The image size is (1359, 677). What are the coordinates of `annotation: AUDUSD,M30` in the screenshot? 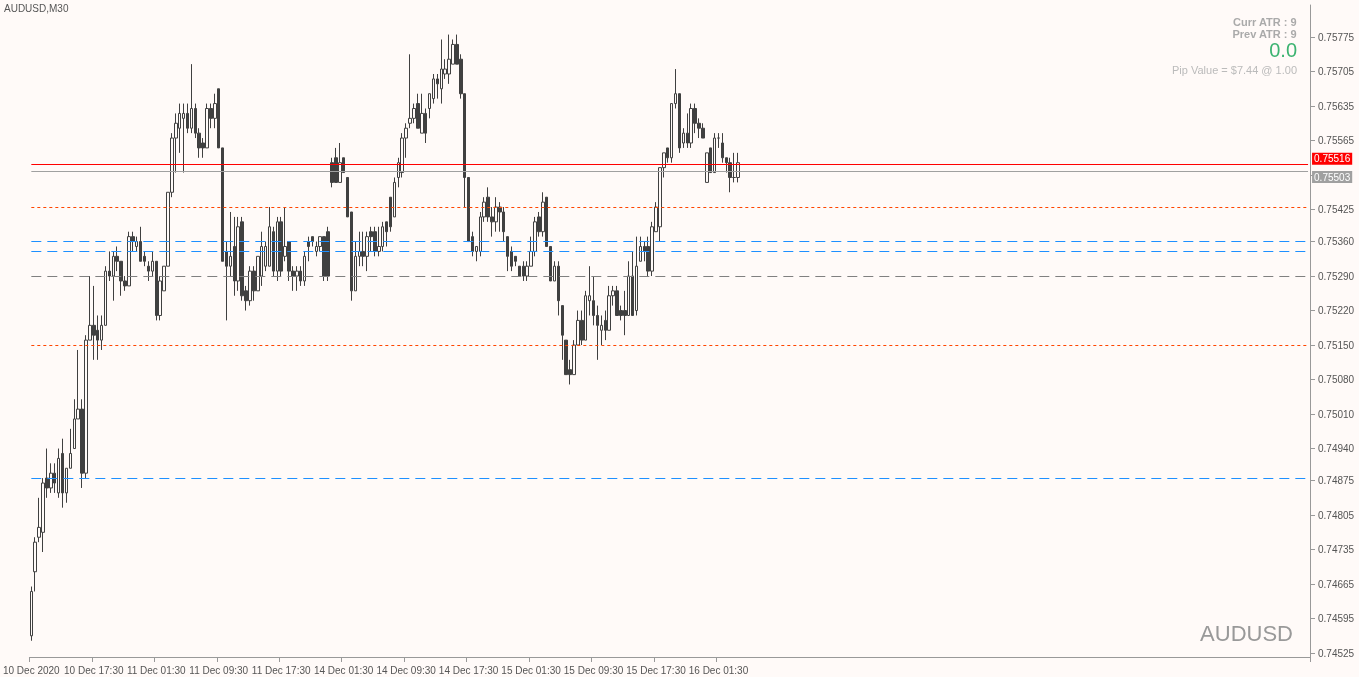 It's located at (36, 8).